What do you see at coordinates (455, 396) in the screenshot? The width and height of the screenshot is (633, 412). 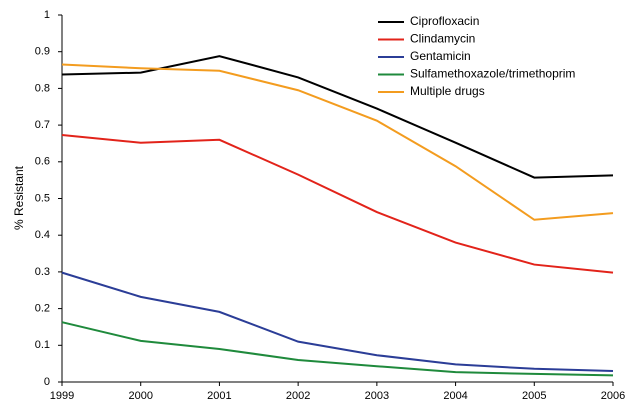 I see `x-tick-label: 2004` at bounding box center [455, 396].